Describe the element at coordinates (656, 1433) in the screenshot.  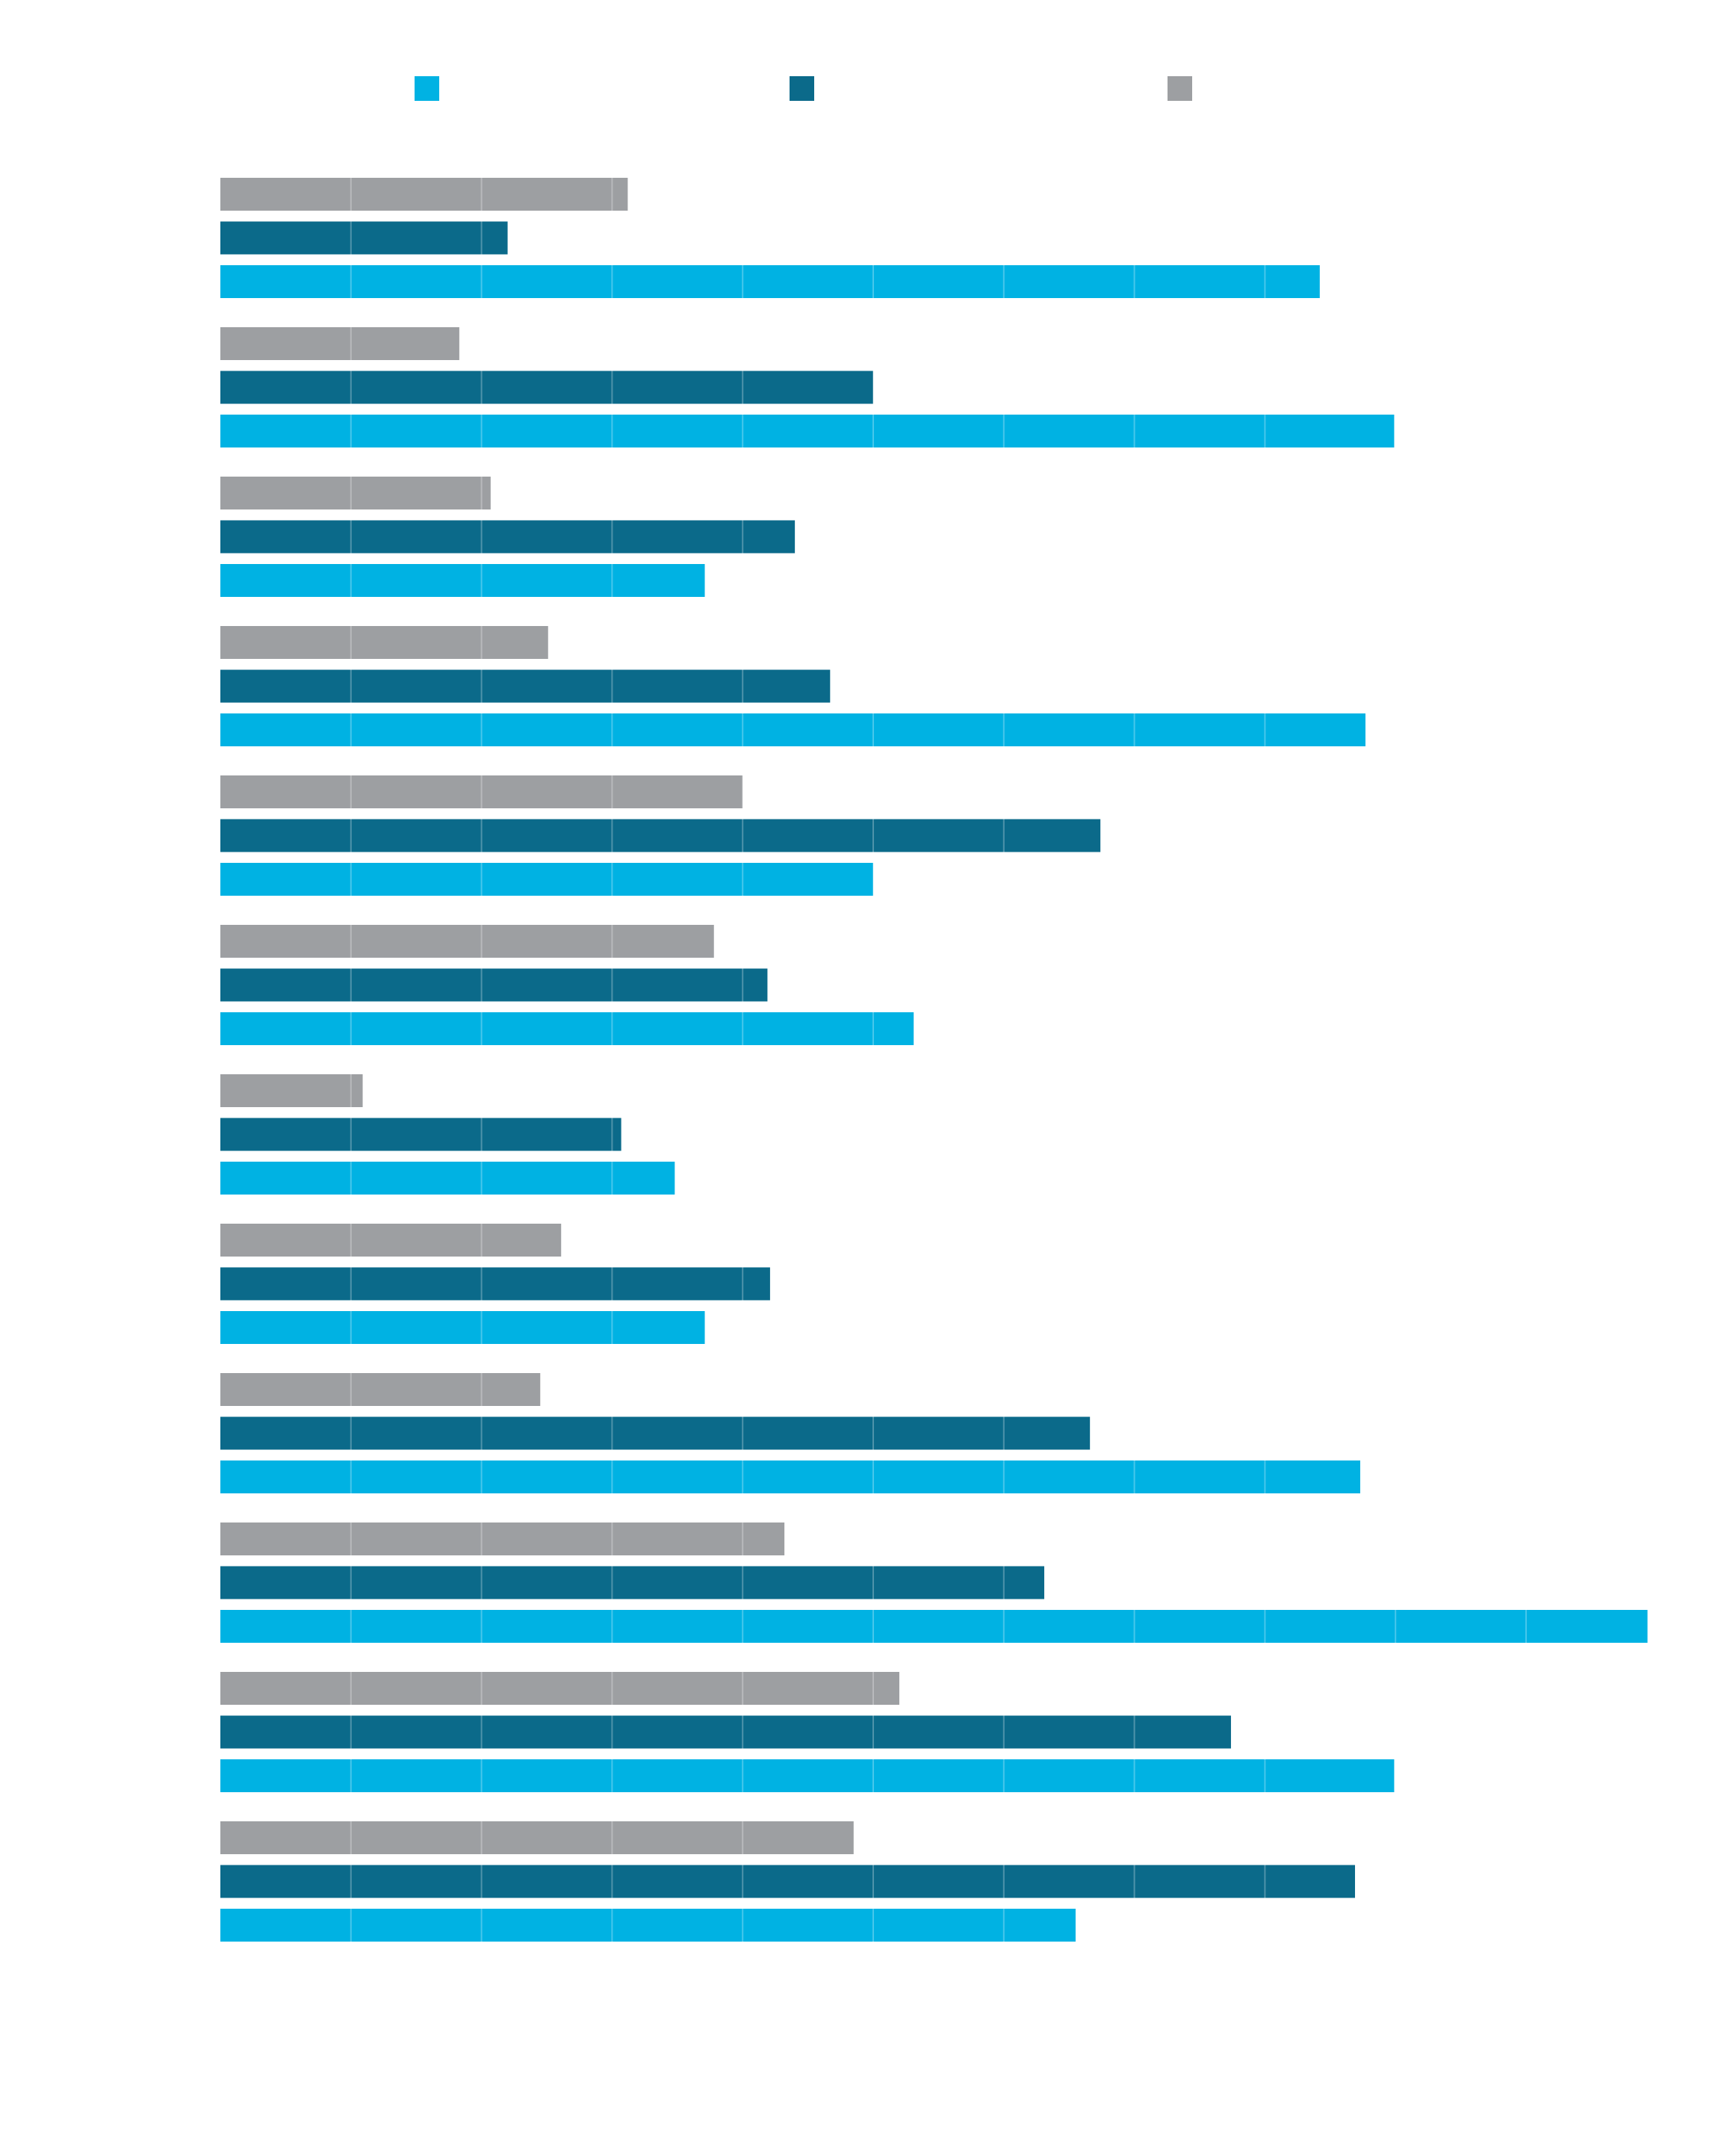
I see `bar-series2-group9` at that location.